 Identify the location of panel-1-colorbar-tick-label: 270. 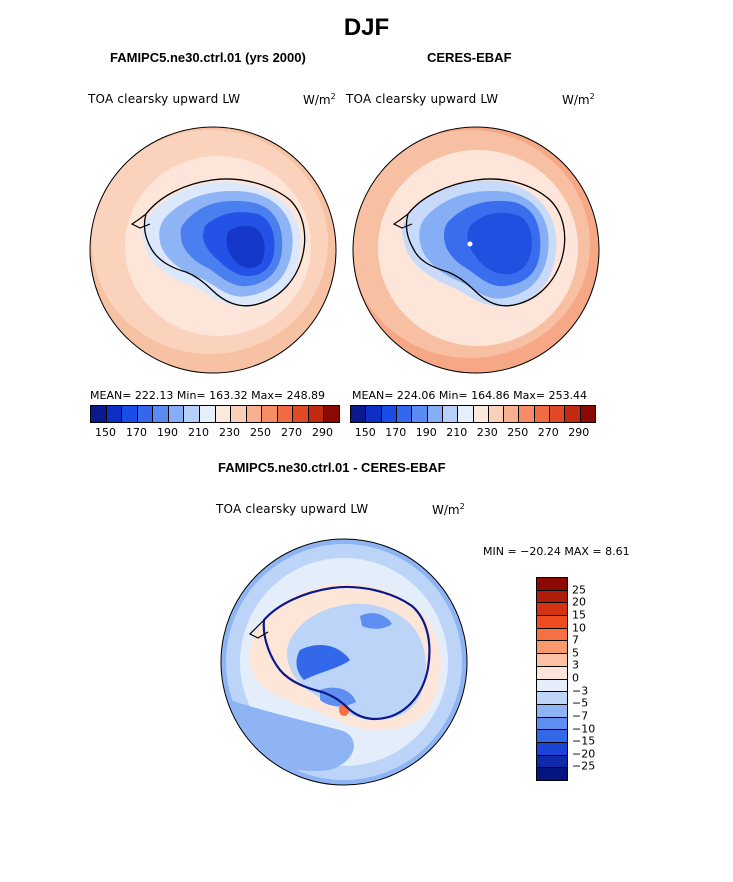
(291, 432).